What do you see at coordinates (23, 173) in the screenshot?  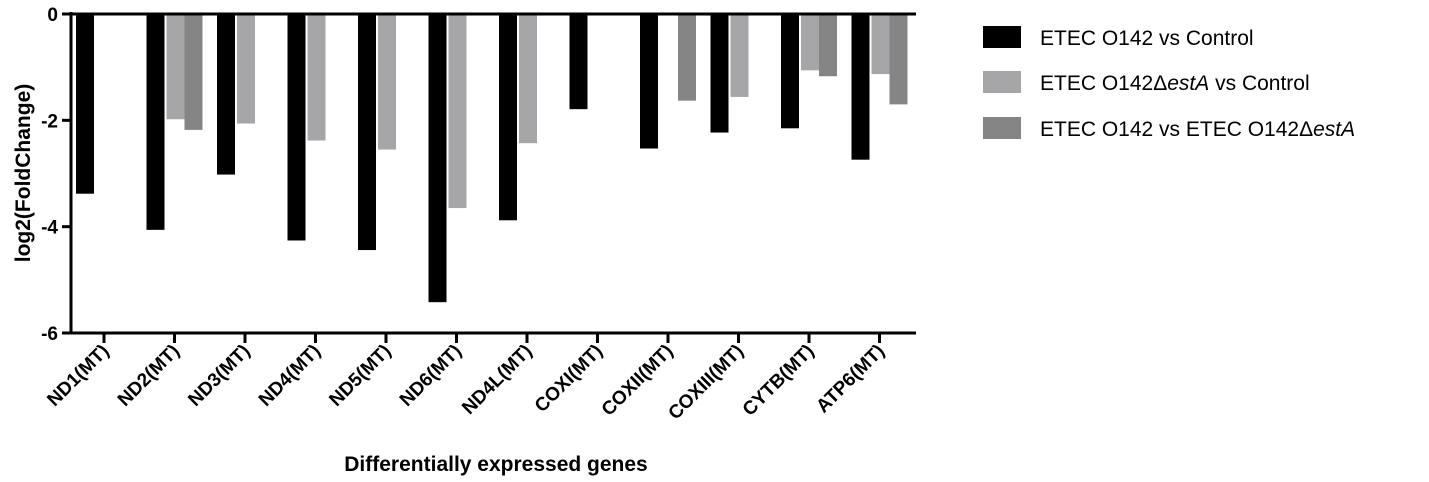 I see `y-axis-title: log2(FoldChange)` at bounding box center [23, 173].